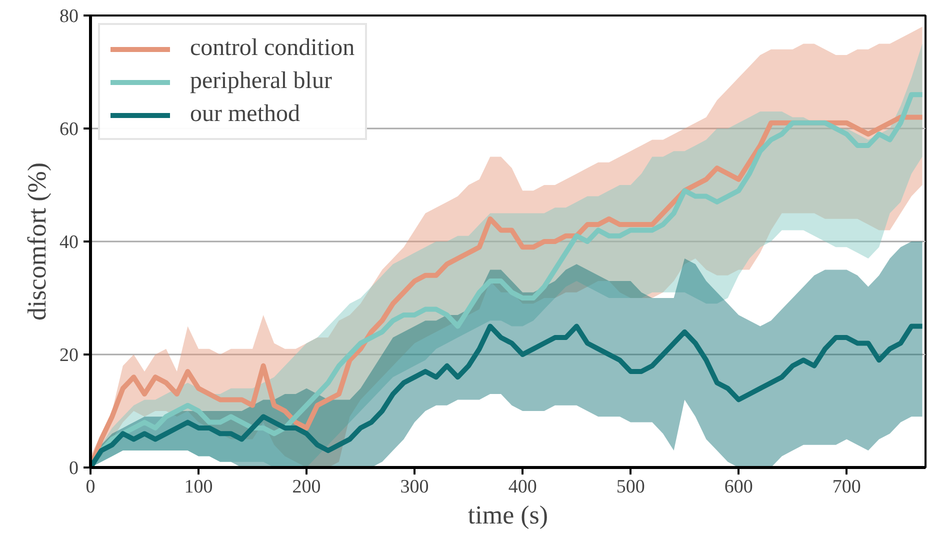 The width and height of the screenshot is (927, 537). What do you see at coordinates (508, 515) in the screenshot?
I see `x-axis-title: time (s)` at bounding box center [508, 515].